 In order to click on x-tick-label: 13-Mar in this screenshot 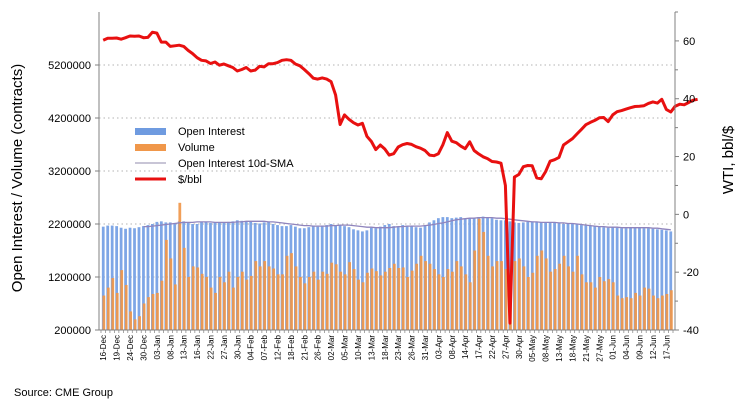, I will do `click(371, 348)`.